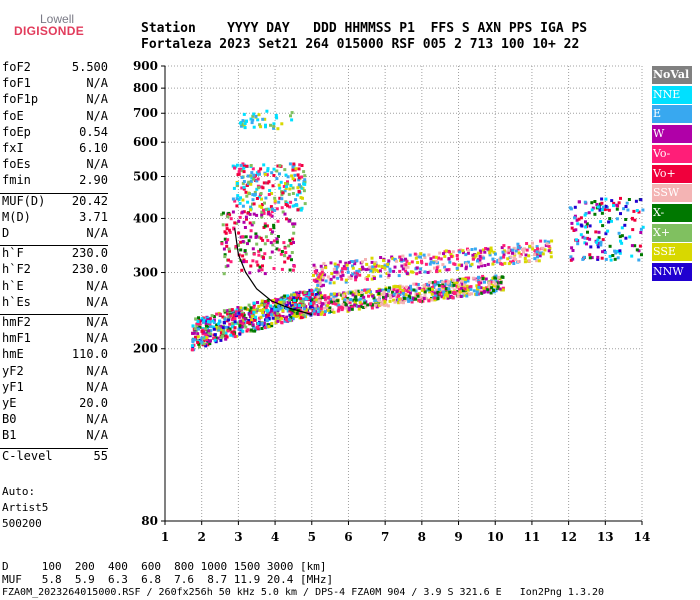 This screenshot has height=600, width=700. Describe the element at coordinates (55, 339) in the screenshot. I see `param-row: hmF1 N/A` at that location.